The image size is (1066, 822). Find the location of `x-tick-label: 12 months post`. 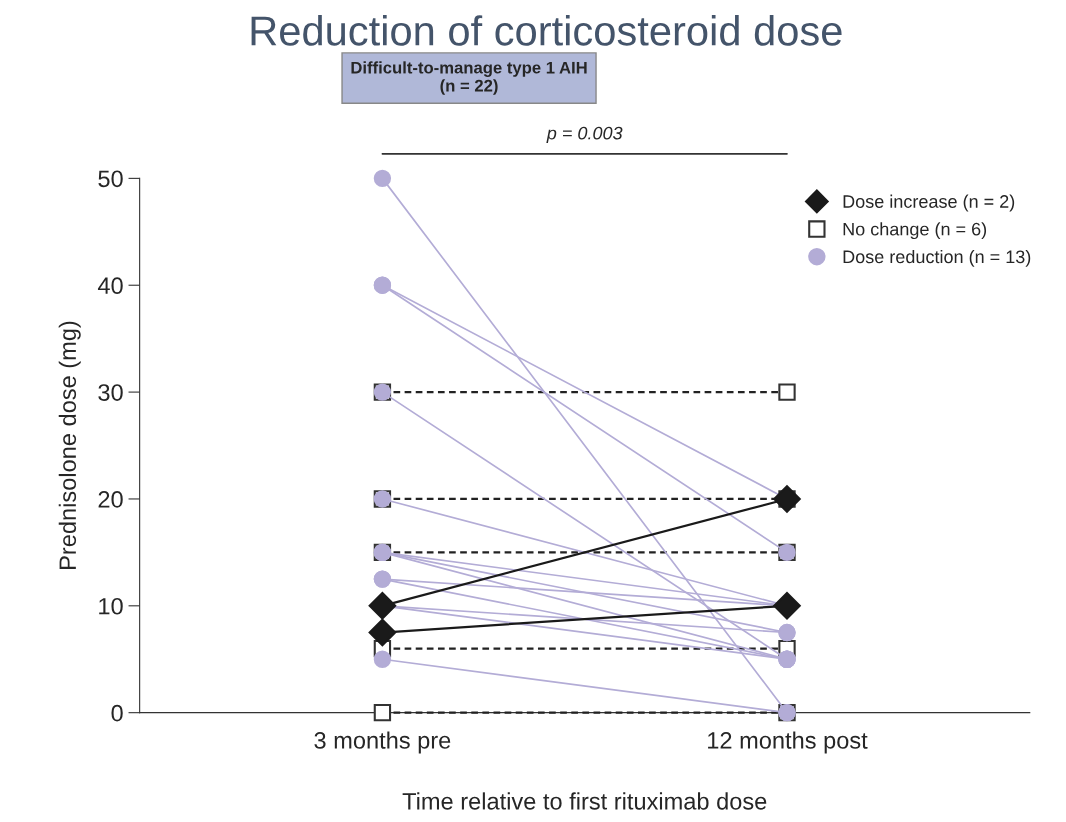

x-tick-label: 12 months post is located at coordinates (788, 742).